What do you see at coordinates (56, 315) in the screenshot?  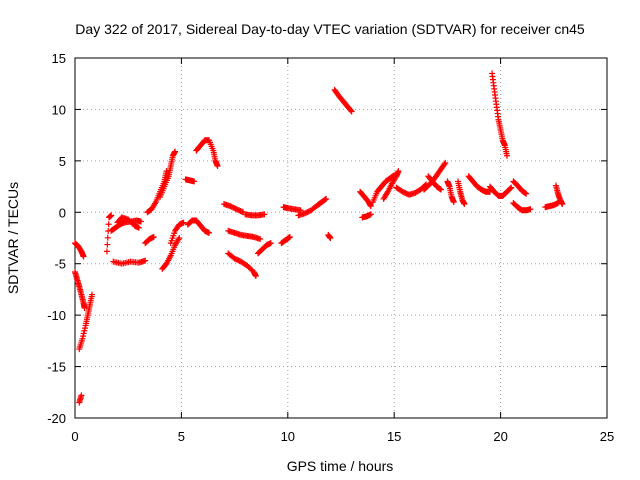 I see `y-tick-label: -10` at bounding box center [56, 315].